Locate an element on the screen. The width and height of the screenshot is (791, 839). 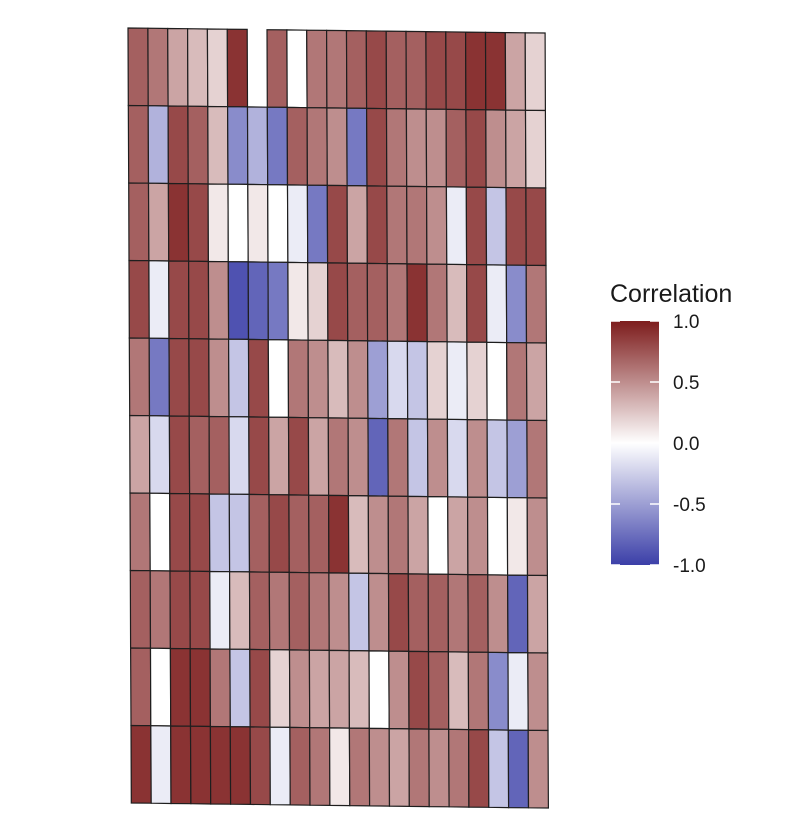
legend-title: Correlation is located at coordinates (671, 294).